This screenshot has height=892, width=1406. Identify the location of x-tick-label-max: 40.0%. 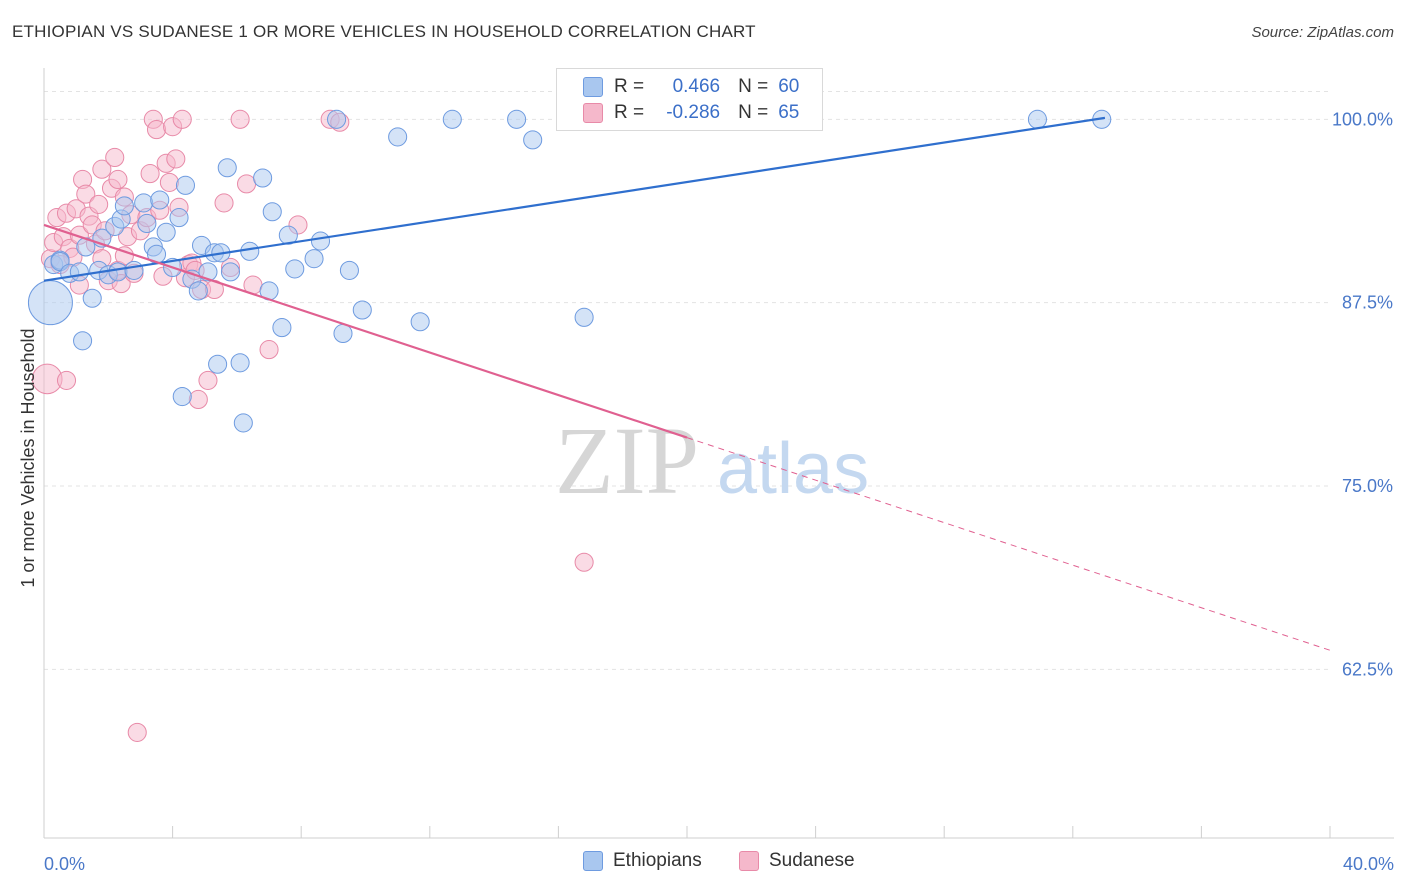
(1368, 864).